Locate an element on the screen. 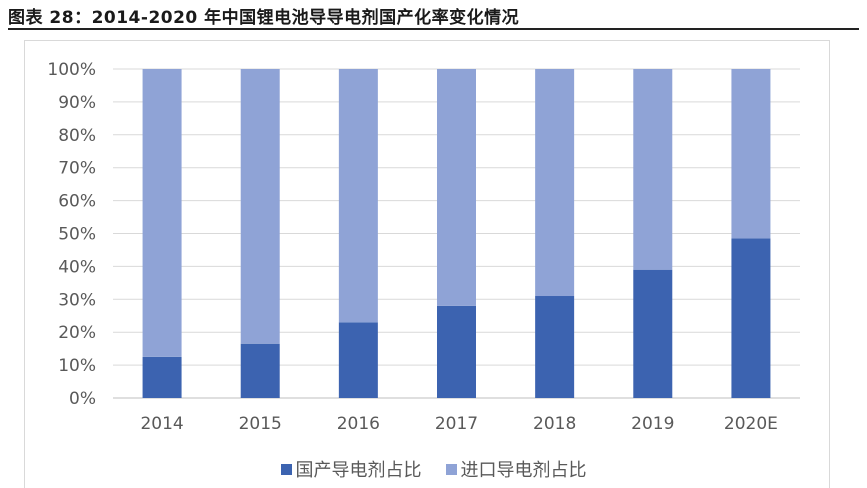 This screenshot has width=867, height=488. x-tick-label: 2019 is located at coordinates (652, 424).